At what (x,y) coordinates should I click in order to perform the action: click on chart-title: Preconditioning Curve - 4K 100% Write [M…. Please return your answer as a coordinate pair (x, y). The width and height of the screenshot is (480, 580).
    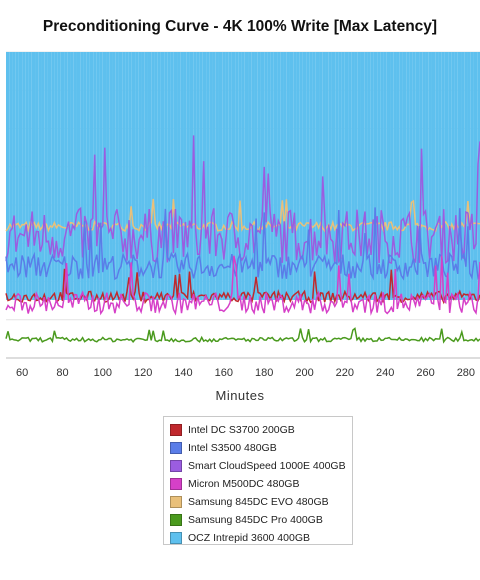
    Looking at the image, I should click on (240, 26).